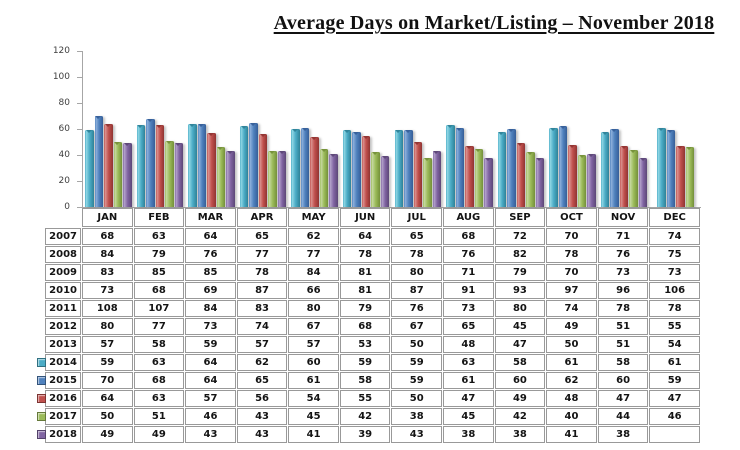  I want to click on row-header-2014: 2014, so click(59, 362).